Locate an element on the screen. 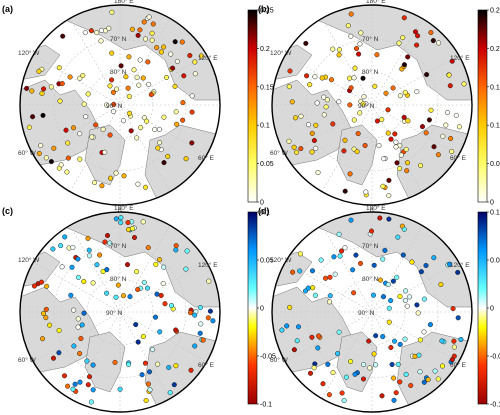 Image resolution: width=500 pixels, height=415 pixels. colorbar-c: 0.1 0.05 0 -0.05 -0.1 is located at coordinates (261, 309).